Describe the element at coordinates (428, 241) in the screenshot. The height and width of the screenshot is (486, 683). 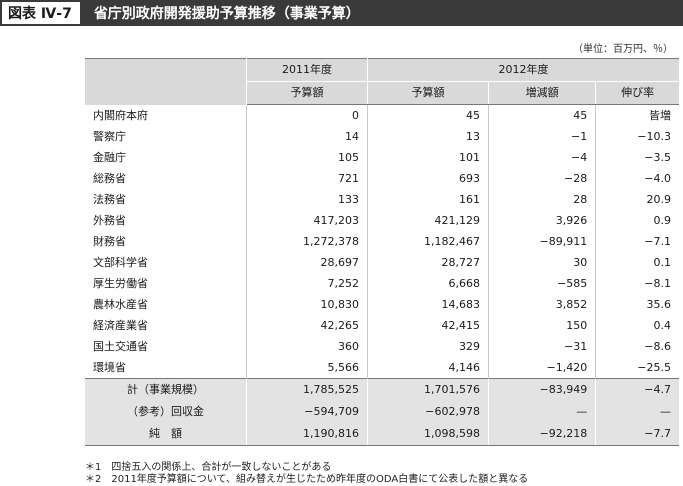
I see `budget-2012-cell: 1,182,467` at that location.